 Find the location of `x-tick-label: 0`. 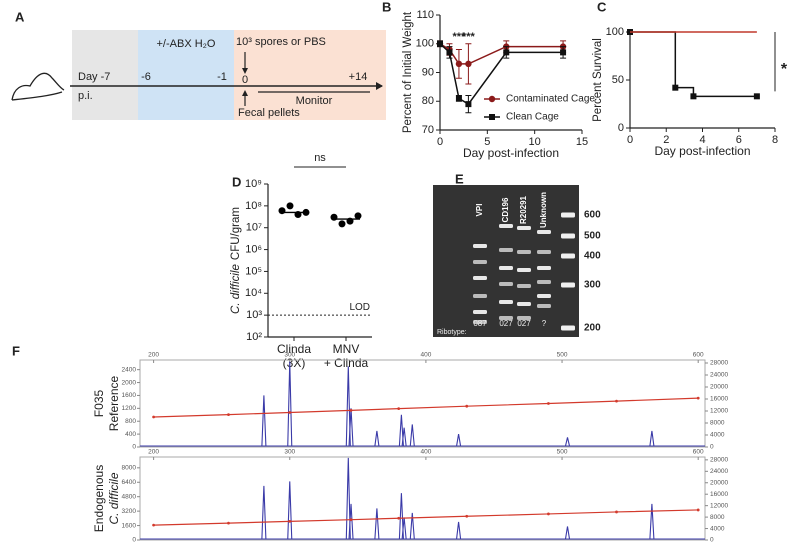

x-tick-label: 0 is located at coordinates (630, 140).